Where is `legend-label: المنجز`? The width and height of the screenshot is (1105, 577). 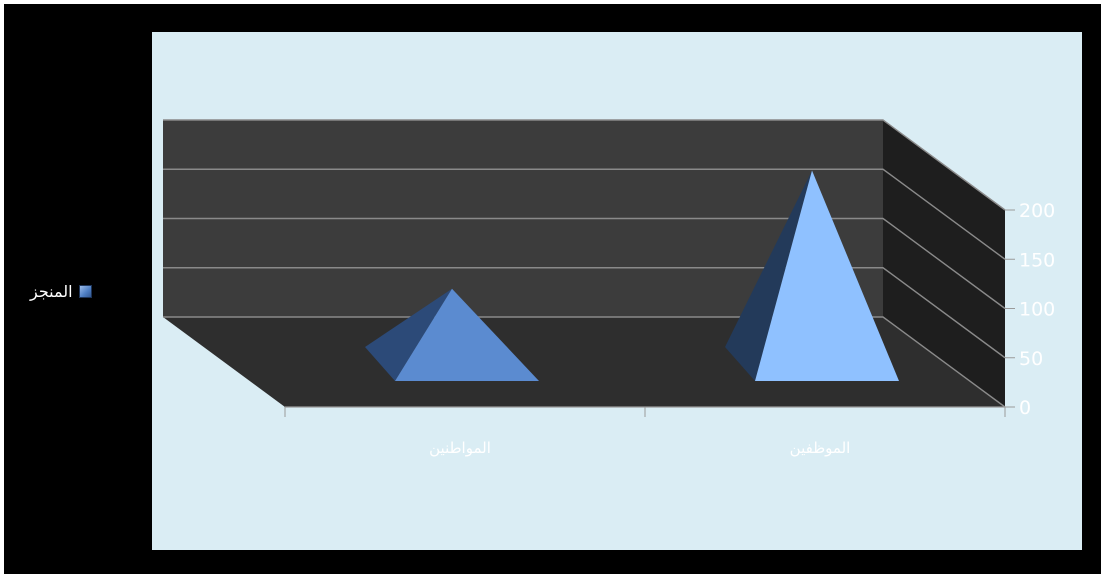
legend-label: المنجز is located at coordinates (51, 291).